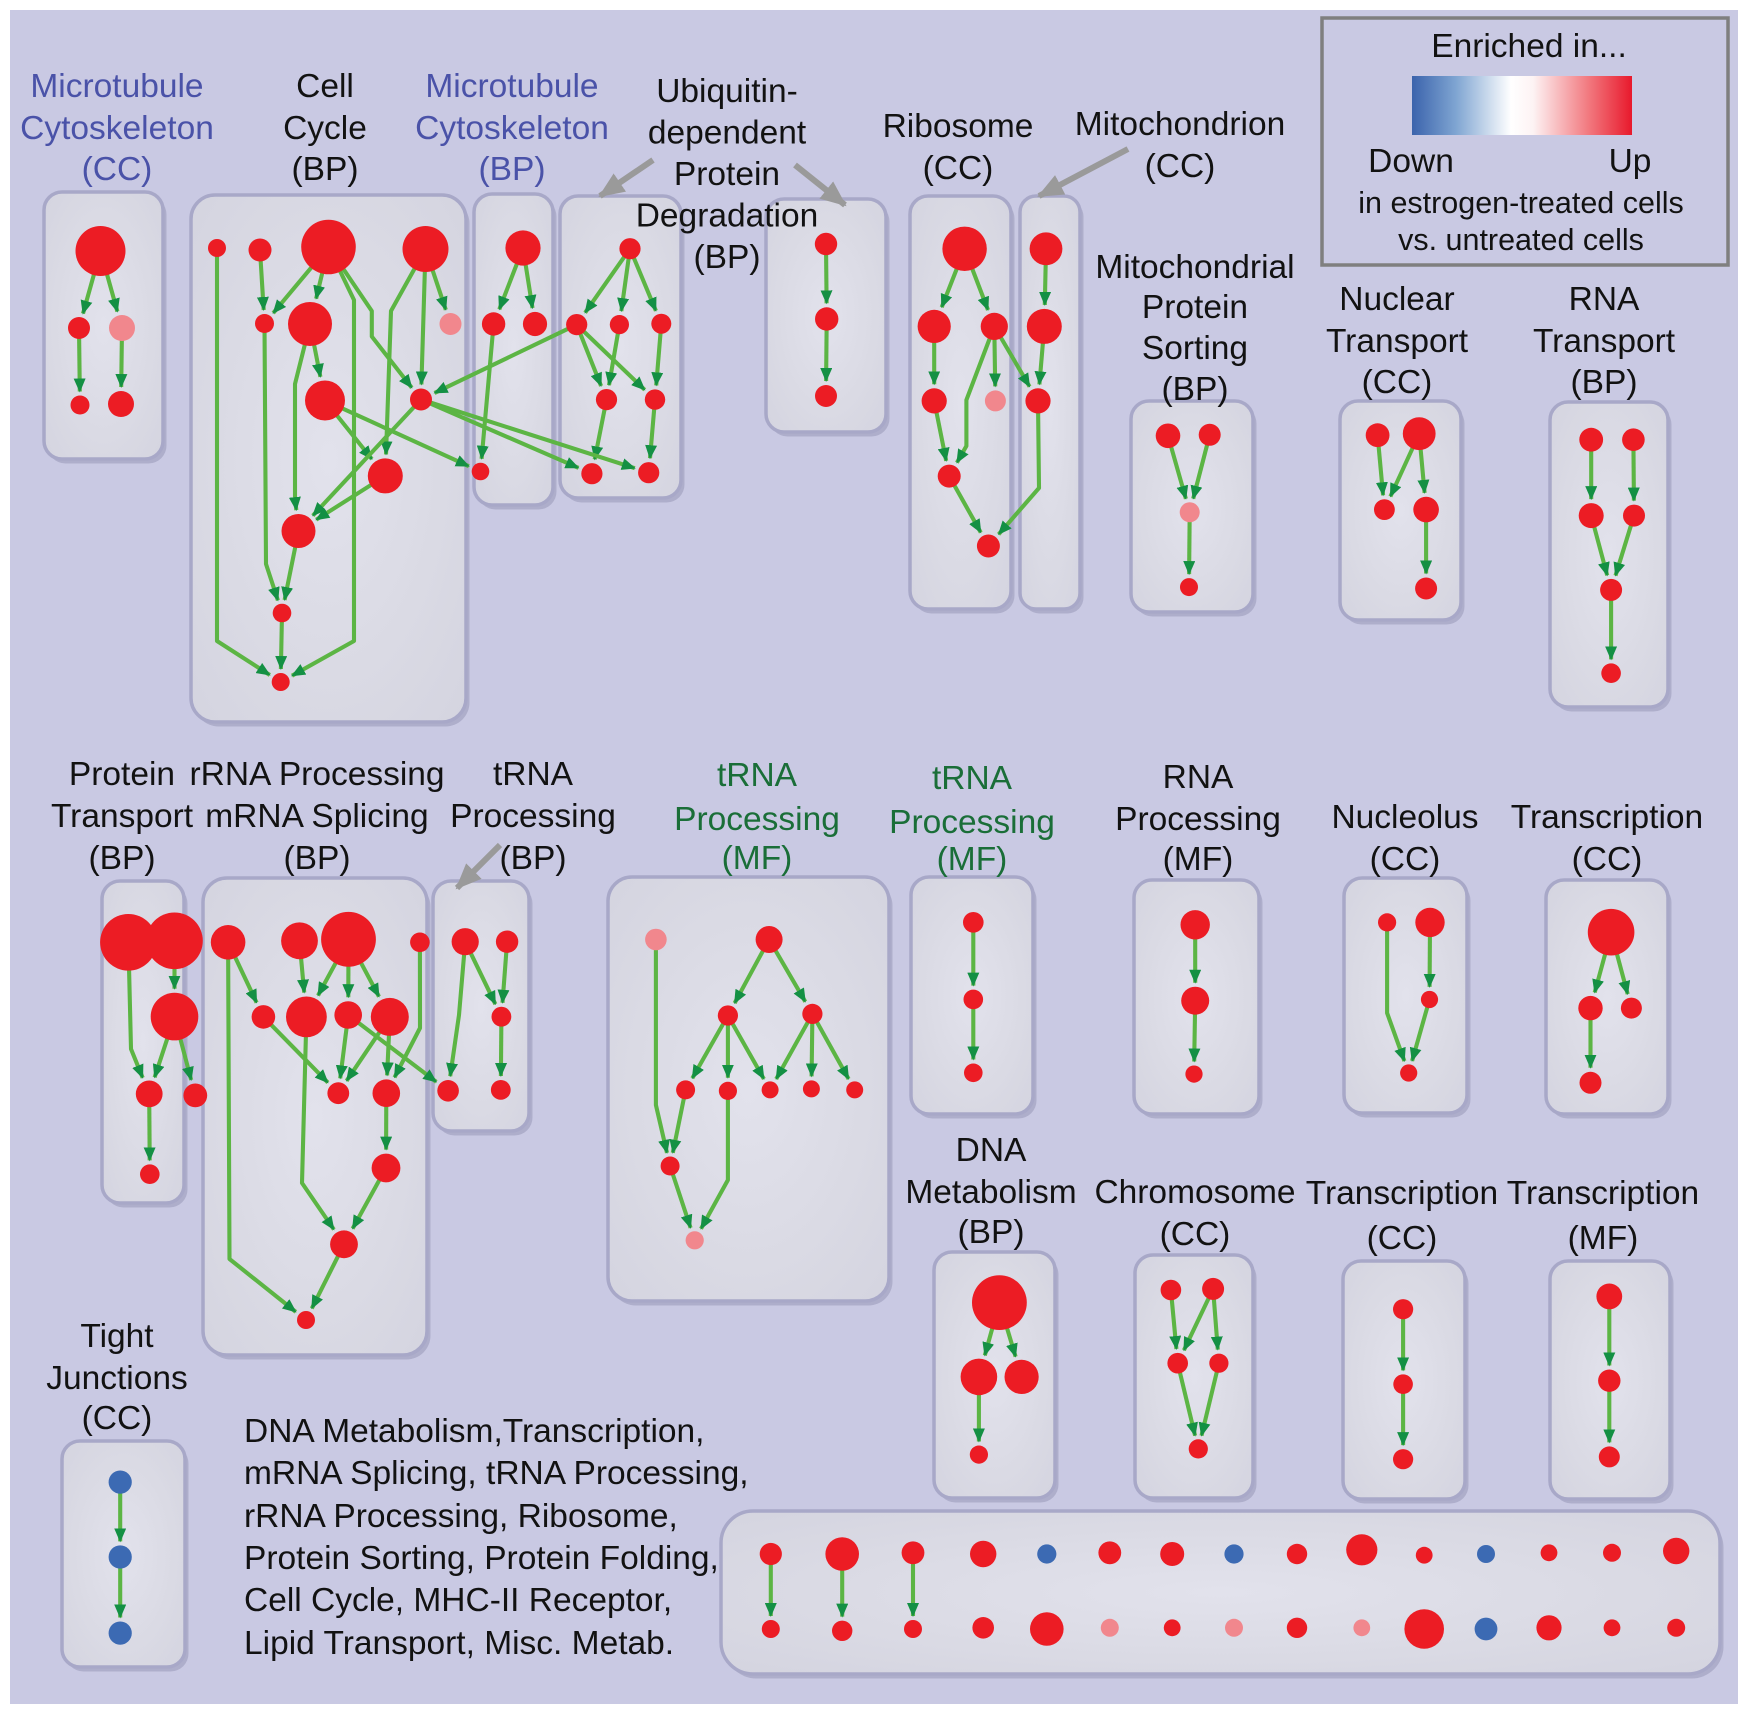 This screenshot has height=1715, width=1750. Describe the element at coordinates (425, 249) in the screenshot. I see `gene-node-cc4` at that location.